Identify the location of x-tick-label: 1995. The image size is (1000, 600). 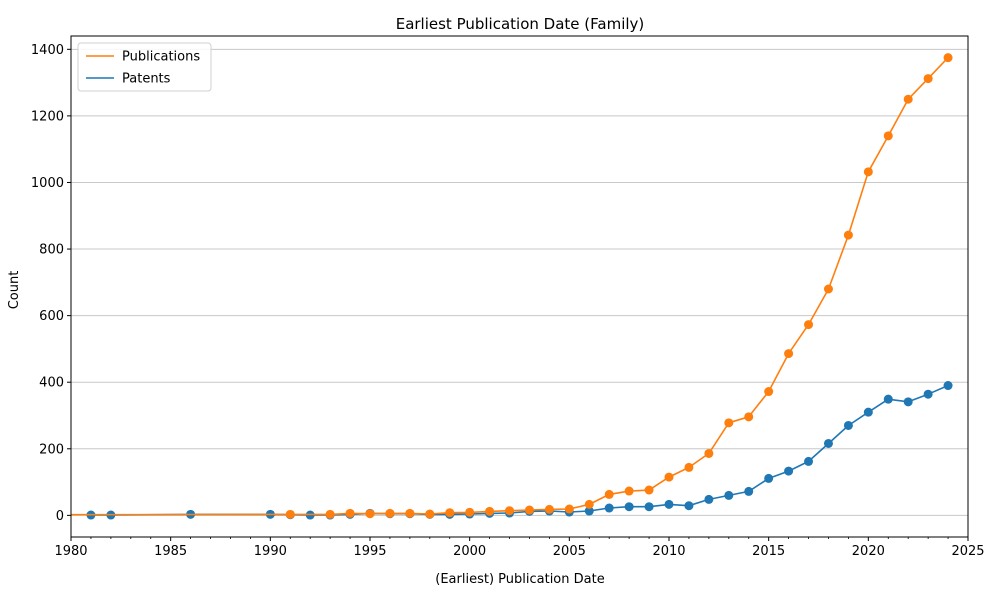
(369, 551).